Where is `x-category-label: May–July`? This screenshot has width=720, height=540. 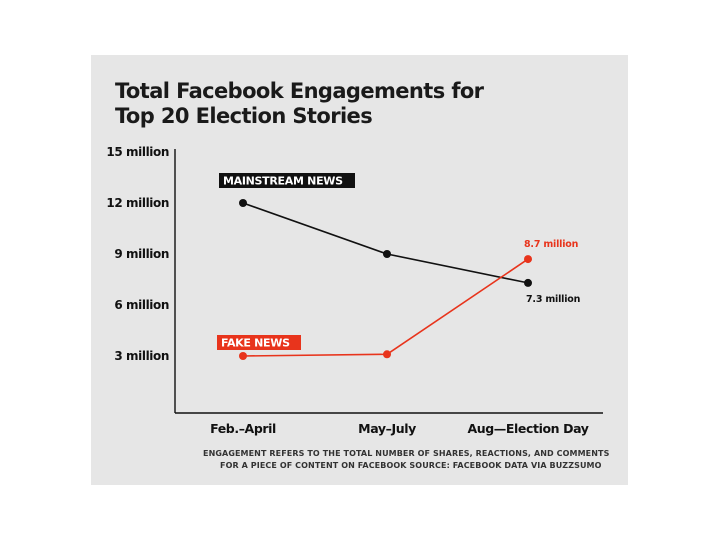 x-category-label: May–July is located at coordinates (387, 428).